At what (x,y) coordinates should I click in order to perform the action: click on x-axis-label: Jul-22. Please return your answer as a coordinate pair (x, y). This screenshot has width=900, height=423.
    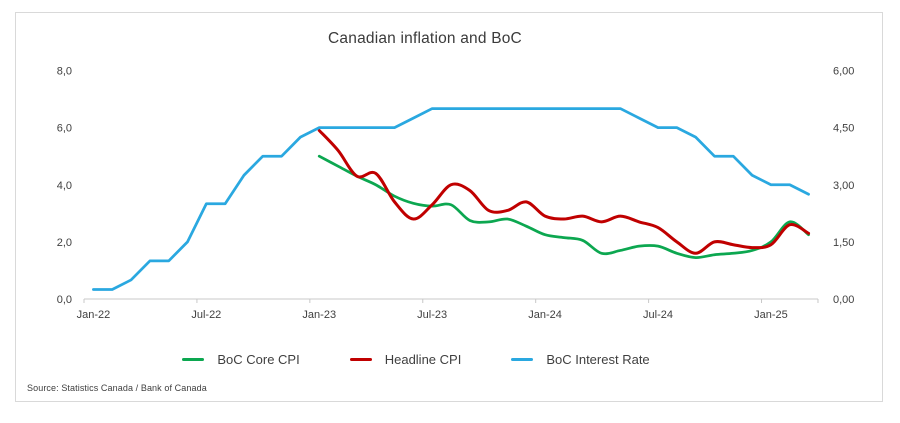
    Looking at the image, I should click on (206, 315).